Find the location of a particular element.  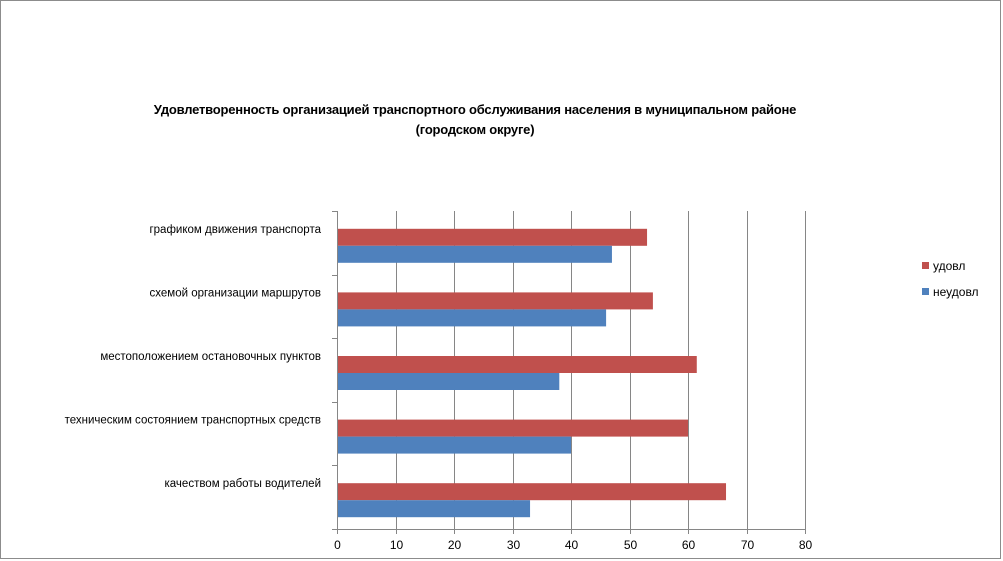

x-tick-label: 60 is located at coordinates (689, 545).